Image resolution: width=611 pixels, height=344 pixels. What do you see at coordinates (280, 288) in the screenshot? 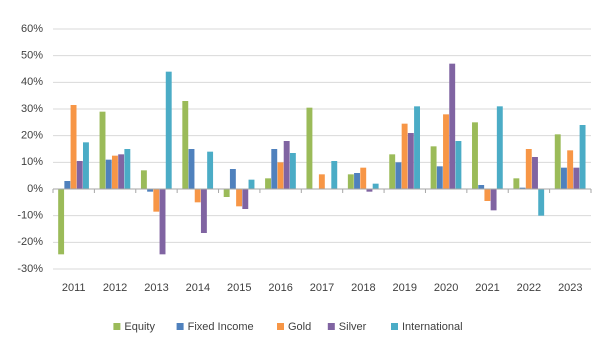
I see `x-tick-label: 2016` at bounding box center [280, 288].